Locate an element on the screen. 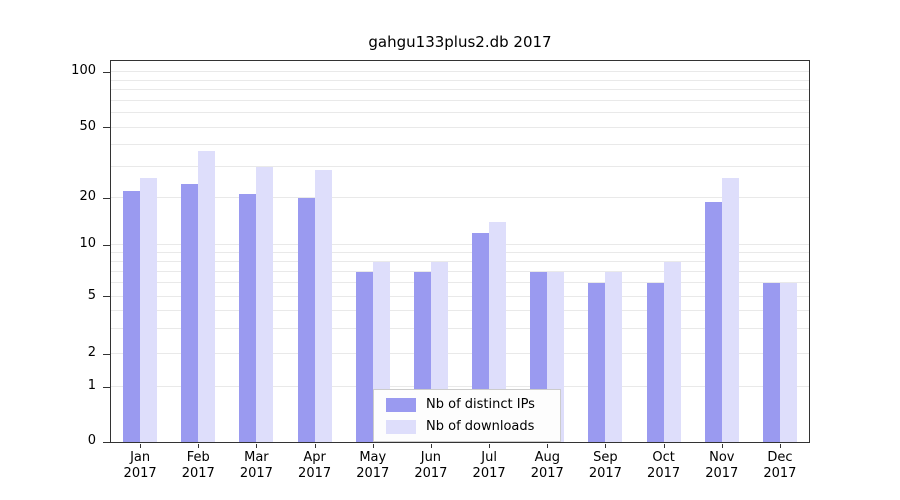  x-tick-month: Jun is located at coordinates (431, 457).